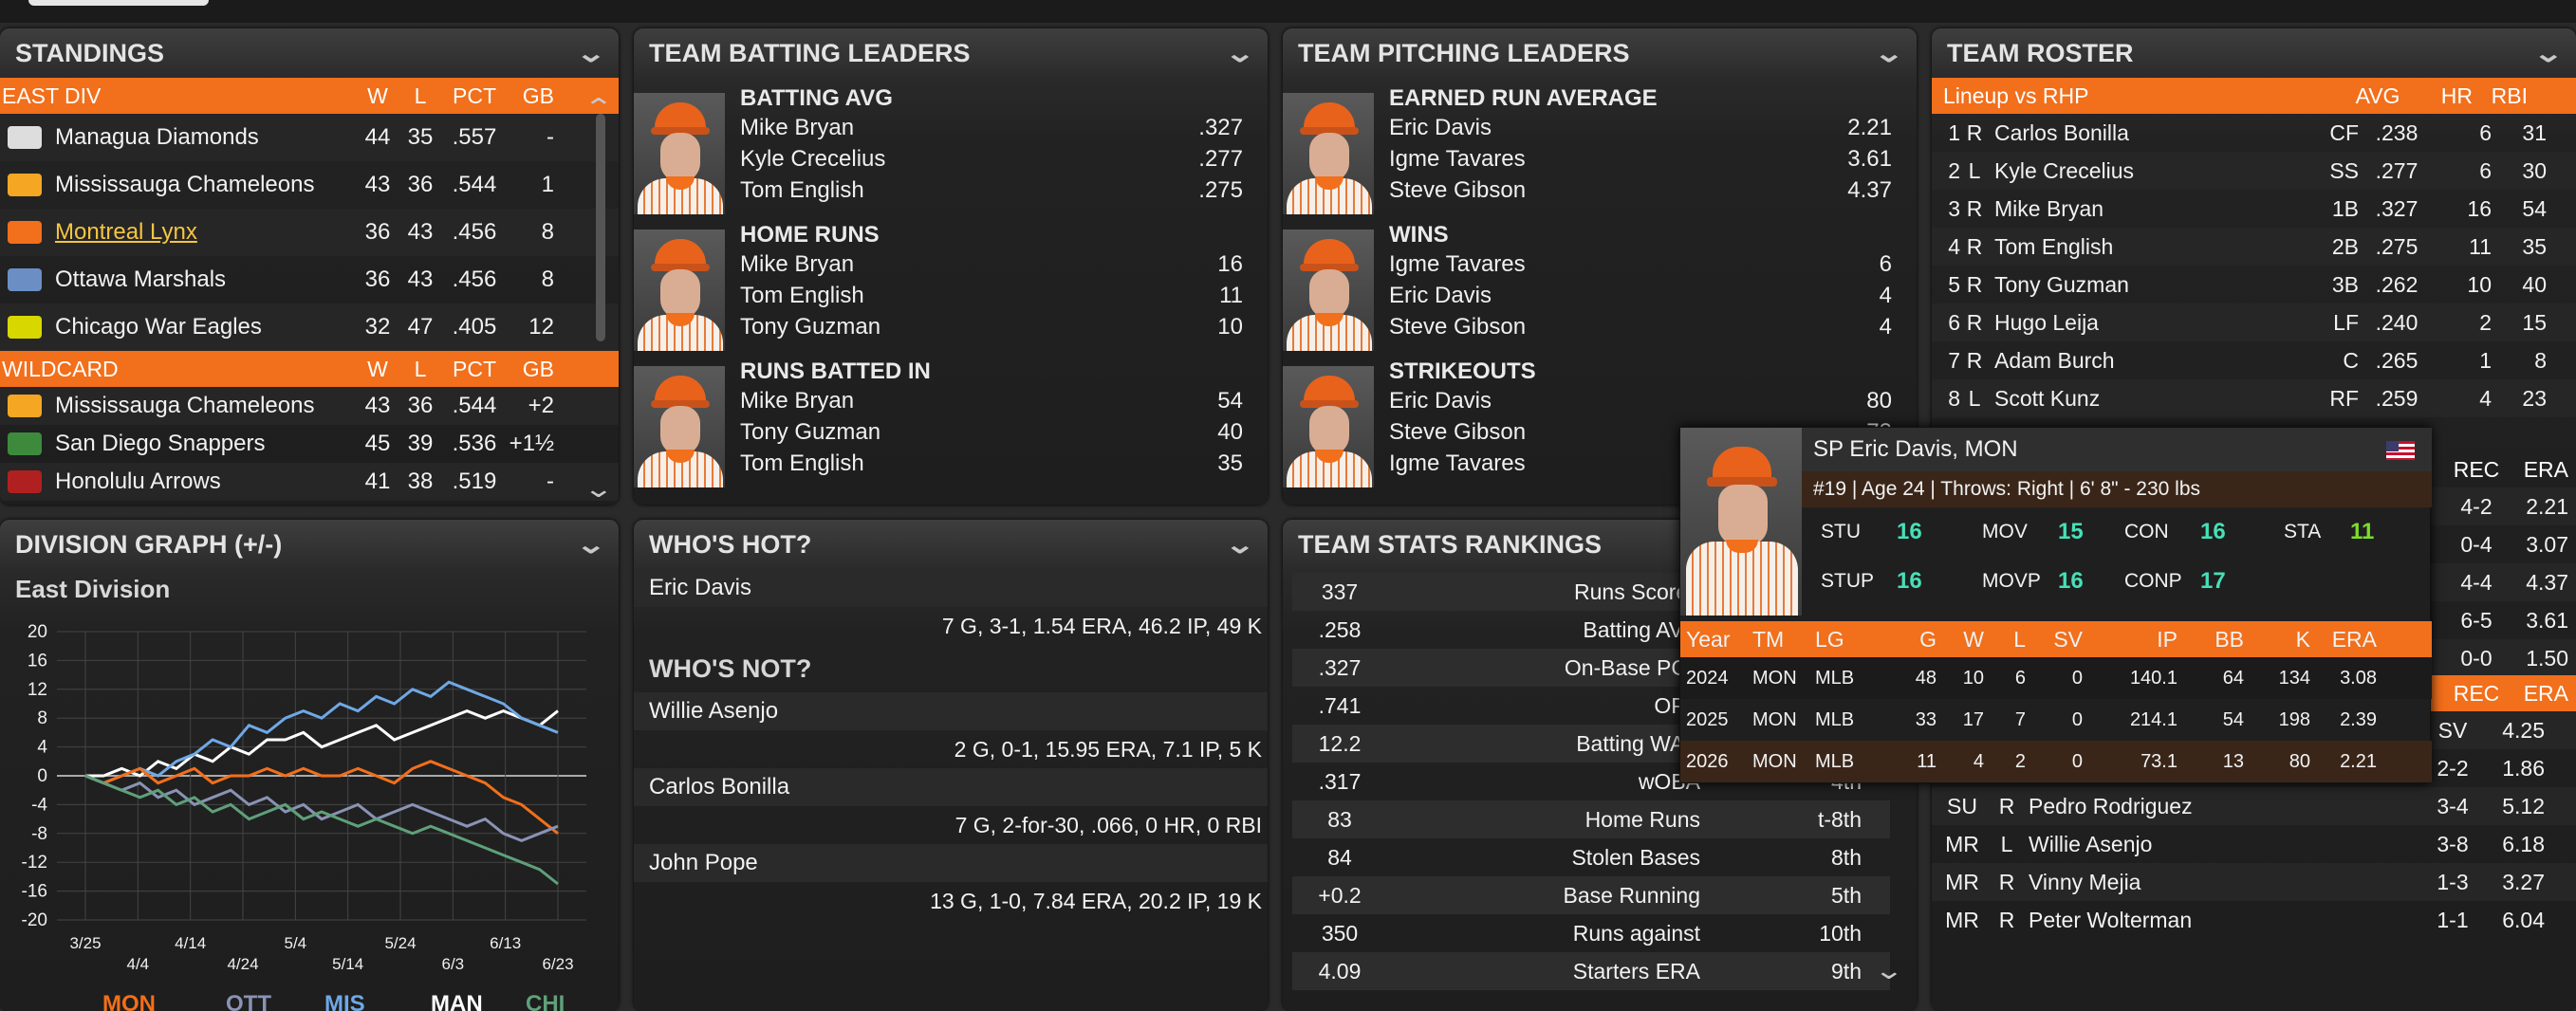 This screenshot has width=2576, height=1011. What do you see at coordinates (309, 406) in the screenshot?
I see `standings-row: Mississauga Chameleons 43 36 .544 +2` at bounding box center [309, 406].